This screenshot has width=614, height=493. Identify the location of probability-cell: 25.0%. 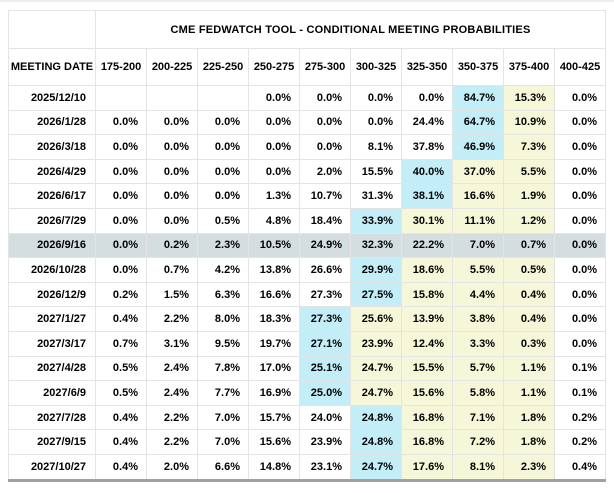
(325, 393).